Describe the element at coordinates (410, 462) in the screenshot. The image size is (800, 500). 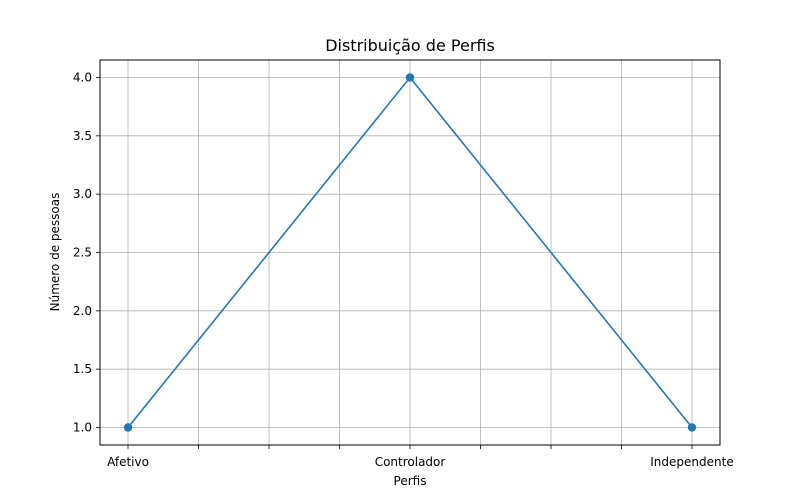
I see `x-tick-label: Controlador` at that location.